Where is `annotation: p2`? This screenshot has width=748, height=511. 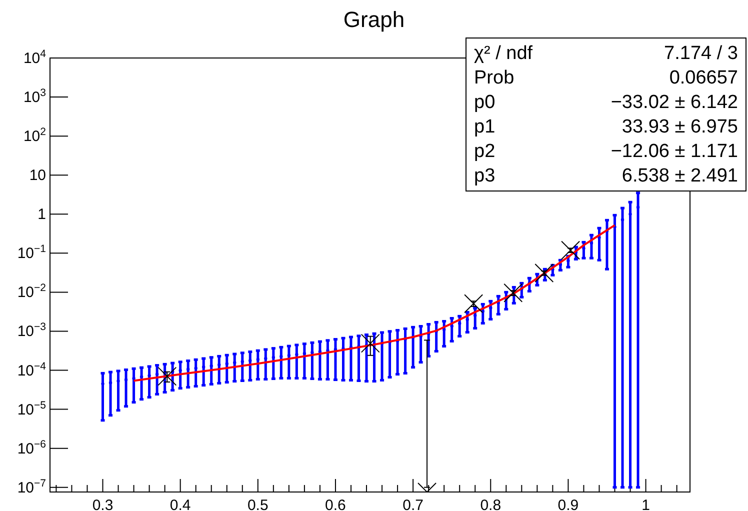
annotation: p2 is located at coordinates (485, 151).